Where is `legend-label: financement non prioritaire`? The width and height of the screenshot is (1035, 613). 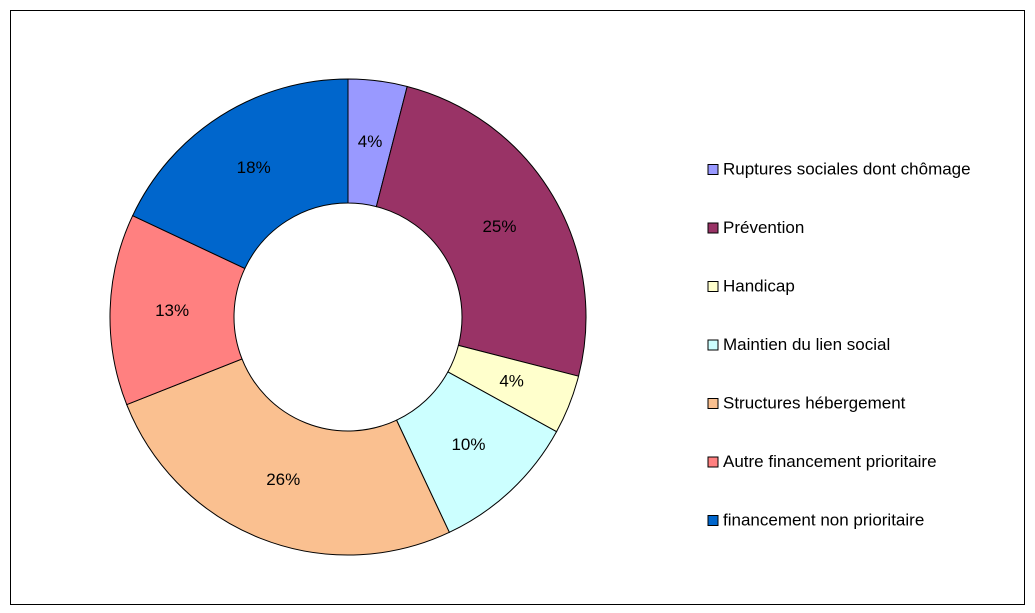 legend-label: financement non prioritaire is located at coordinates (823, 519).